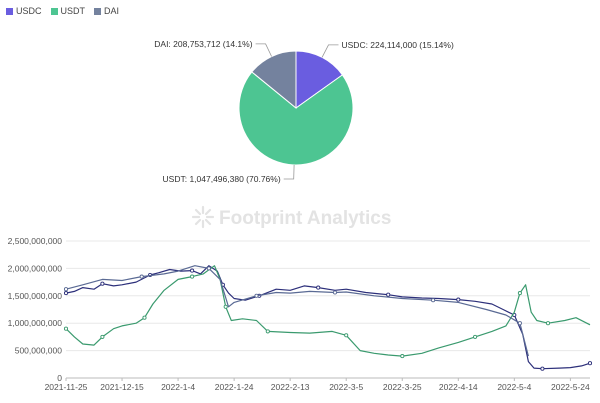 The width and height of the screenshot is (600, 403). I want to click on legend-item-usdt: USDT, so click(68, 11).